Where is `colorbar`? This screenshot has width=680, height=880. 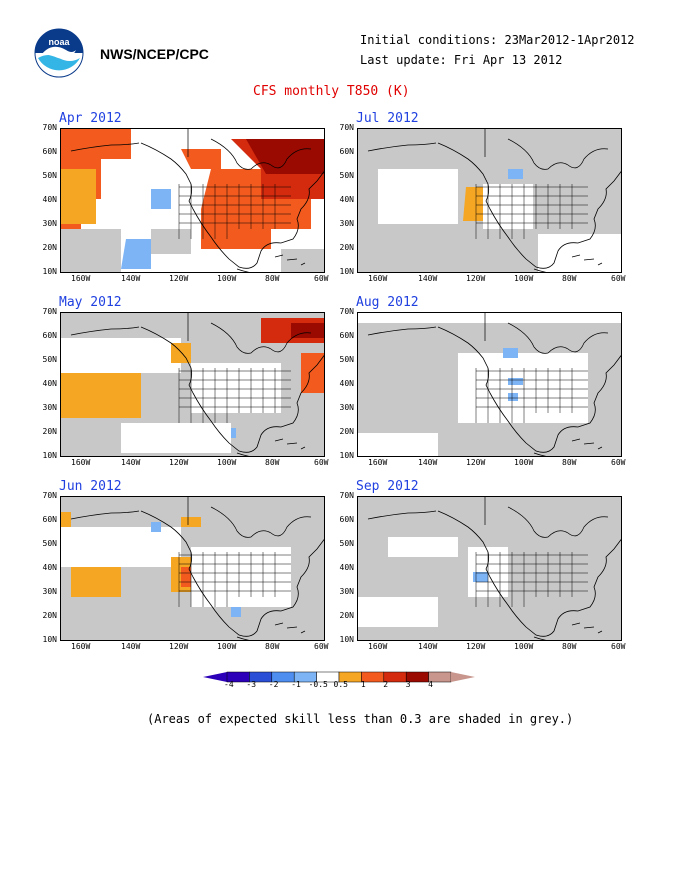
colorbar is located at coordinates (339, 677).